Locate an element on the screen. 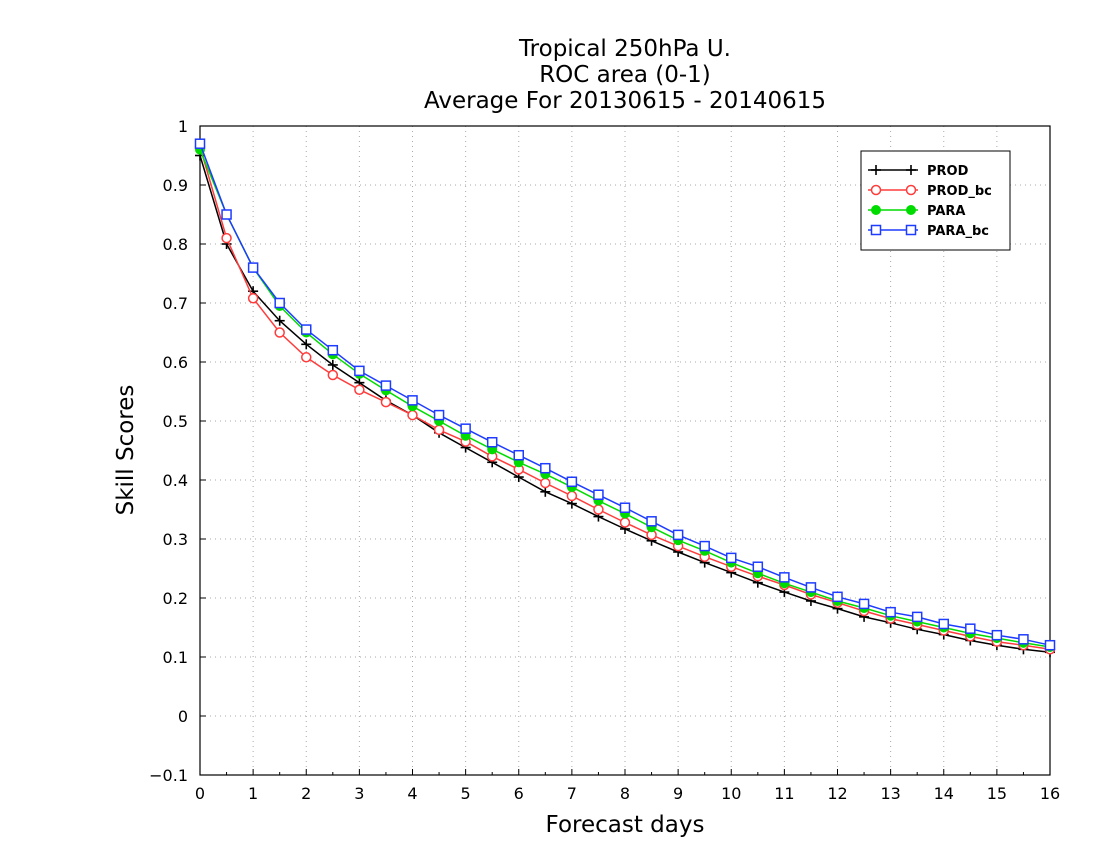 Image resolution: width=1100 pixels, height=850 pixels. y-tick-label: 0.6 is located at coordinates (175, 362).